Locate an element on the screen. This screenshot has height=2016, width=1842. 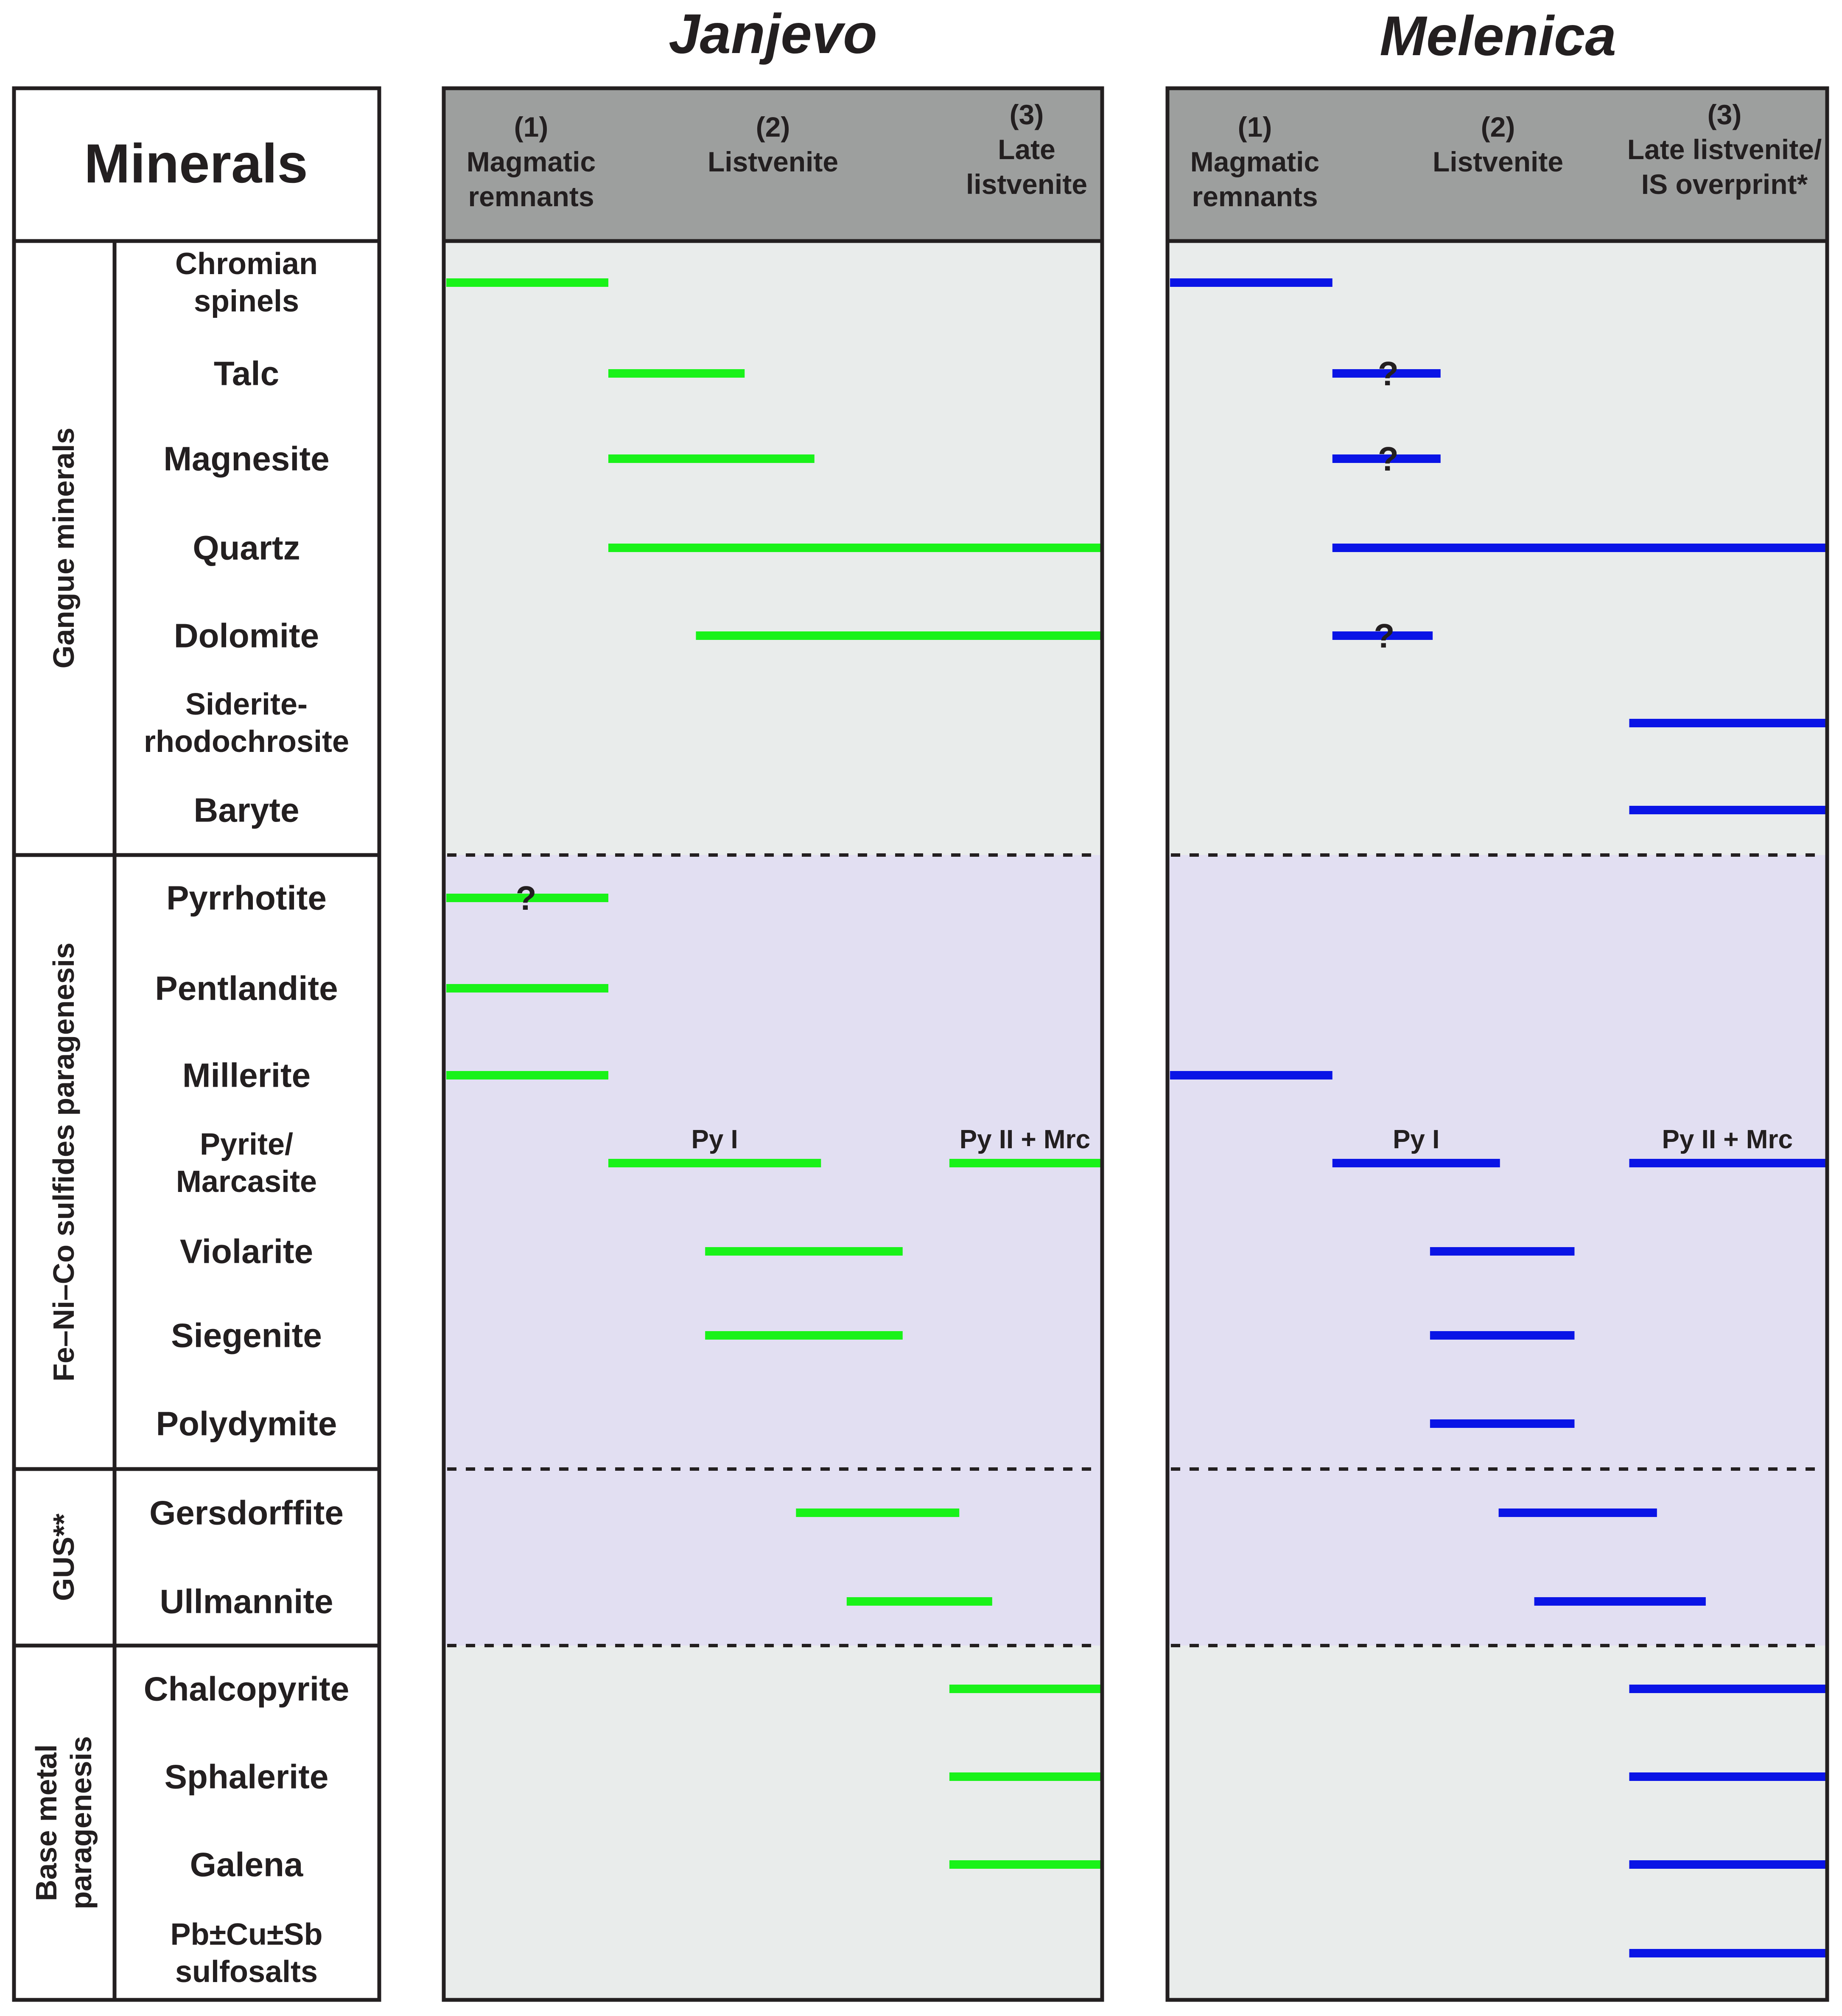
melenica-stage-3-header: Late listvenite/ is located at coordinates (1725, 149).